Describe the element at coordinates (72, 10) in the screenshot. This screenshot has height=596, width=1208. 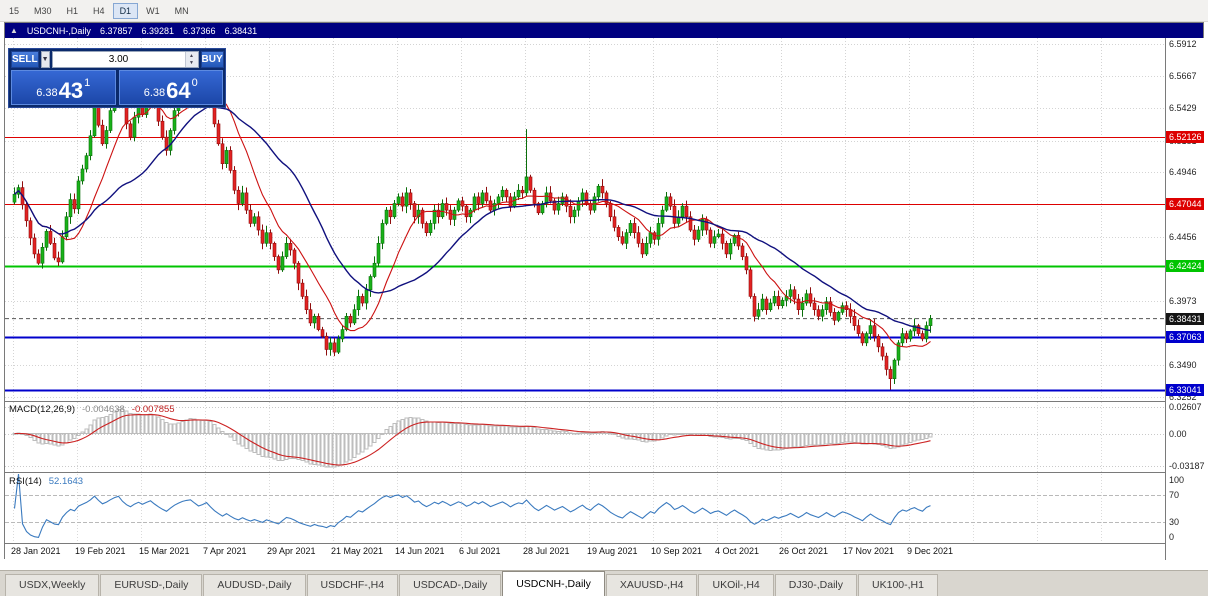
I see `timeframe-button-h1: H1` at that location.